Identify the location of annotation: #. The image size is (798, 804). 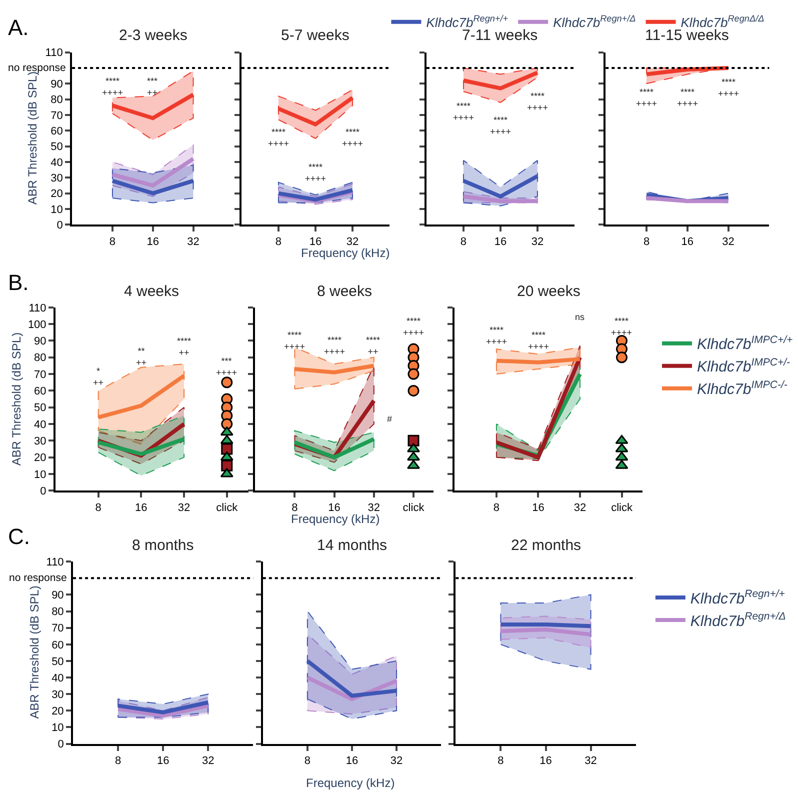
(389, 419).